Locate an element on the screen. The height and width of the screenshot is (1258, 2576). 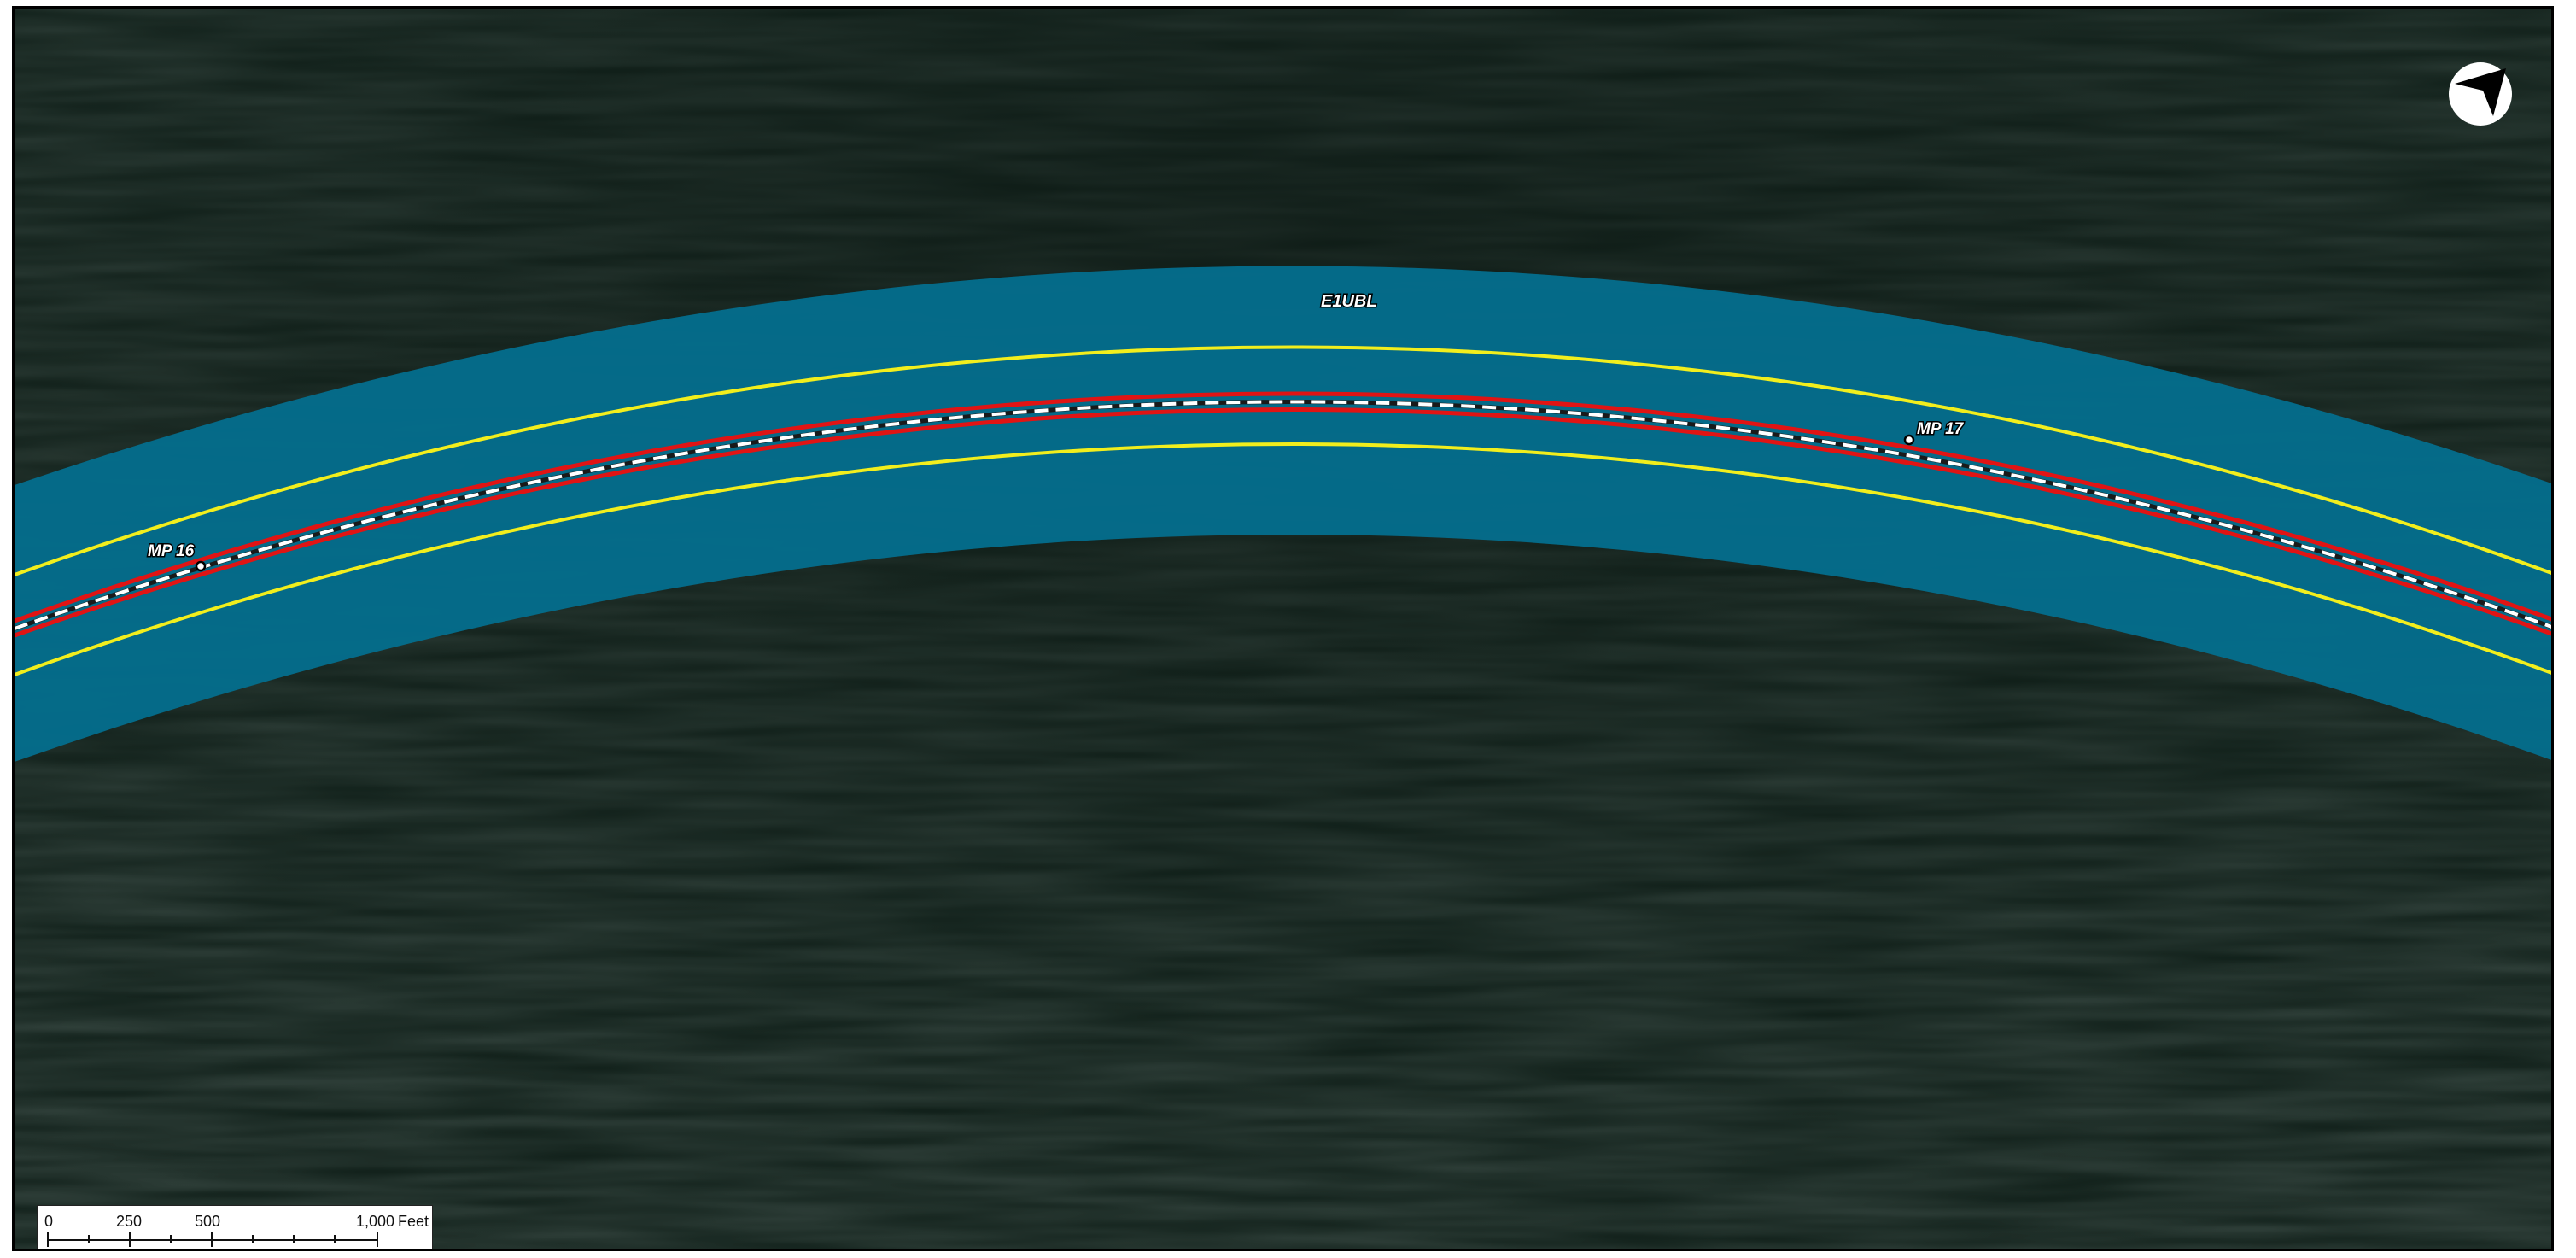
north-arrow-icon is located at coordinates (2480, 94).